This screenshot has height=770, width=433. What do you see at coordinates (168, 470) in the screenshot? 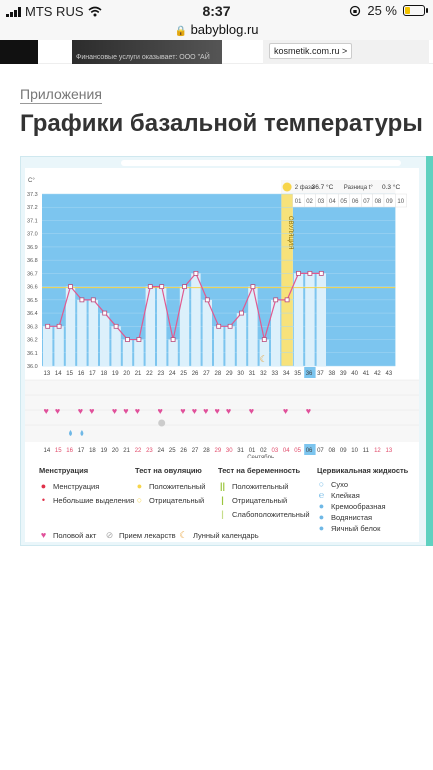
I see `legend-heading: Тест на овуляцию` at bounding box center [168, 470].